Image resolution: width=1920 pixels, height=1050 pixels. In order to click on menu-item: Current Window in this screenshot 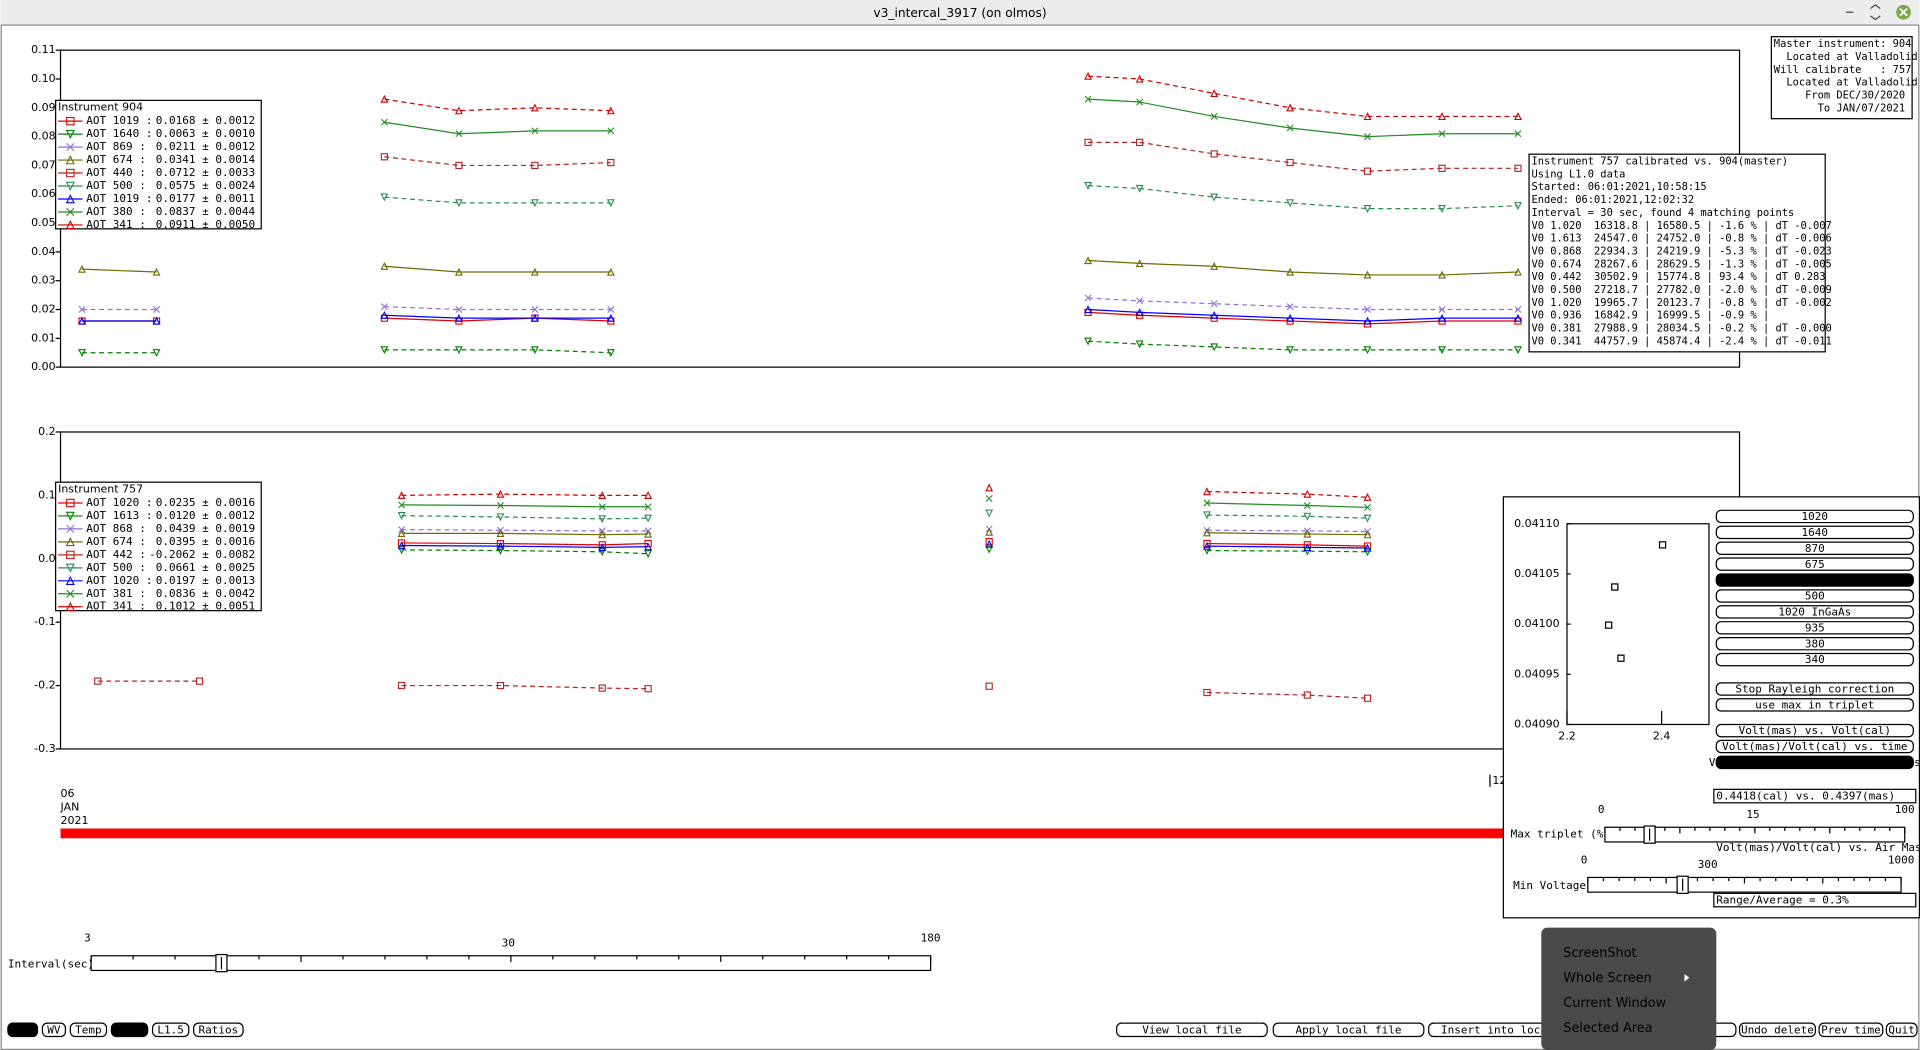, I will do `click(1614, 1003)`.